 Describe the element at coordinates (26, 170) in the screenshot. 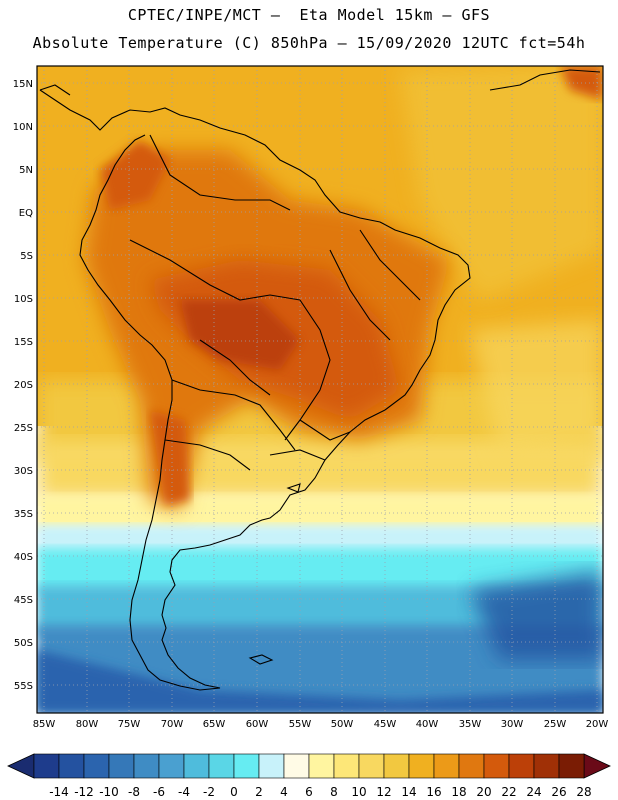

I see `lat-label: 5N` at that location.